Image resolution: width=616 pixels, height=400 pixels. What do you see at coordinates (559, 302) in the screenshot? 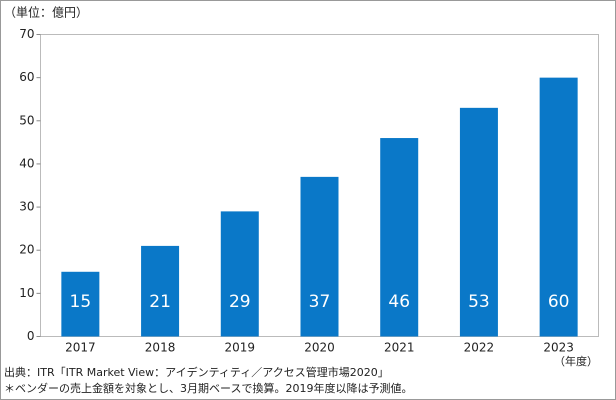
I see `data-label: 60` at bounding box center [559, 302].